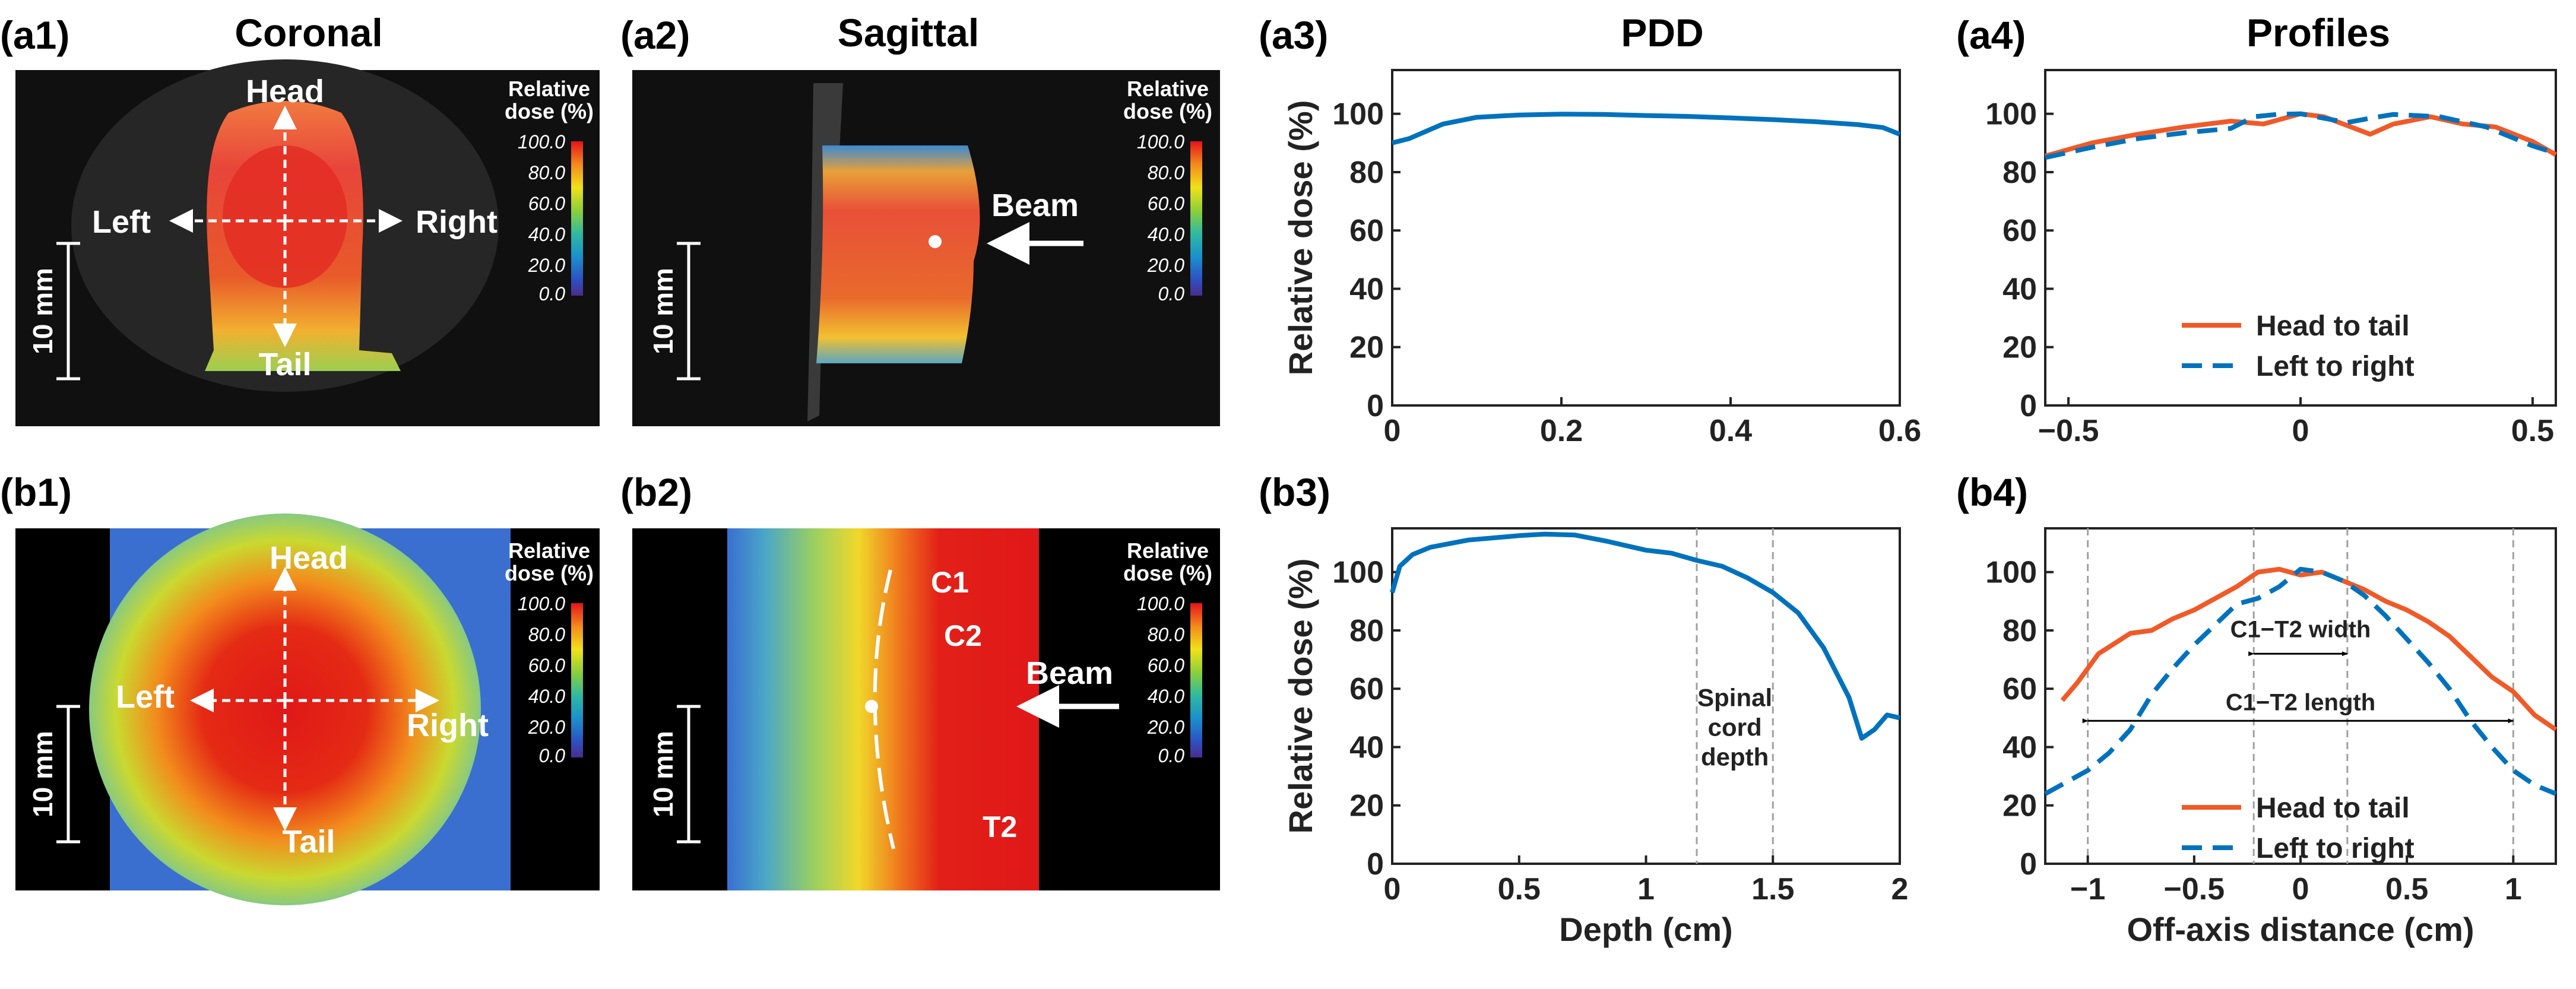 The width and height of the screenshot is (2576, 989). I want to click on scale-bar-label-b1: 10 mm, so click(43, 774).